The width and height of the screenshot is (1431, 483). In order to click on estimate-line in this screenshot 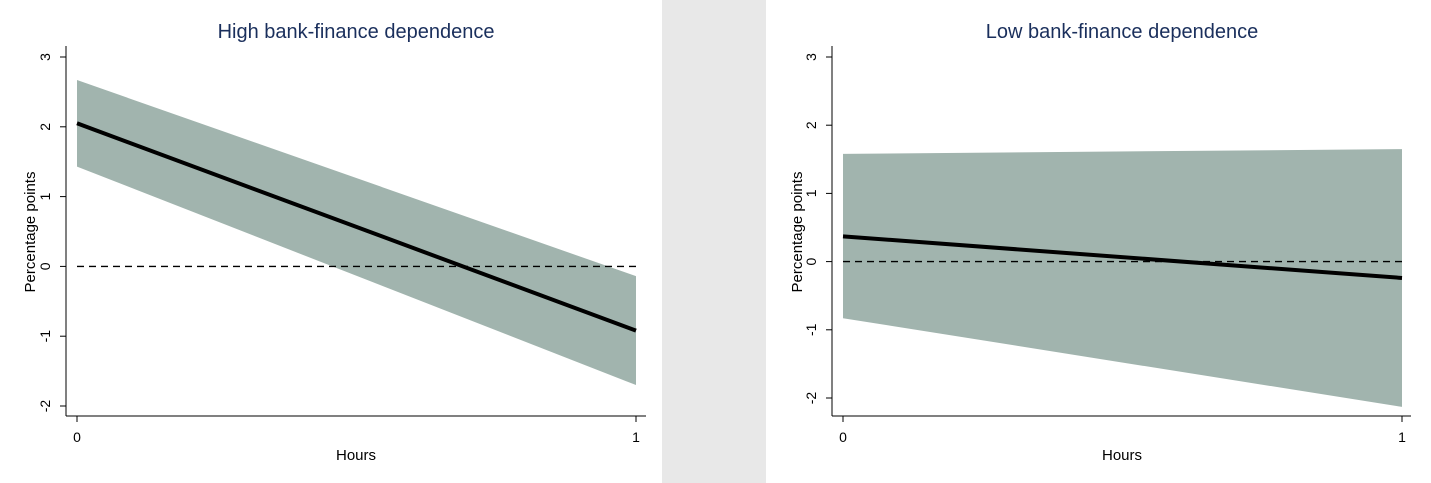, I will do `click(1122, 257)`.